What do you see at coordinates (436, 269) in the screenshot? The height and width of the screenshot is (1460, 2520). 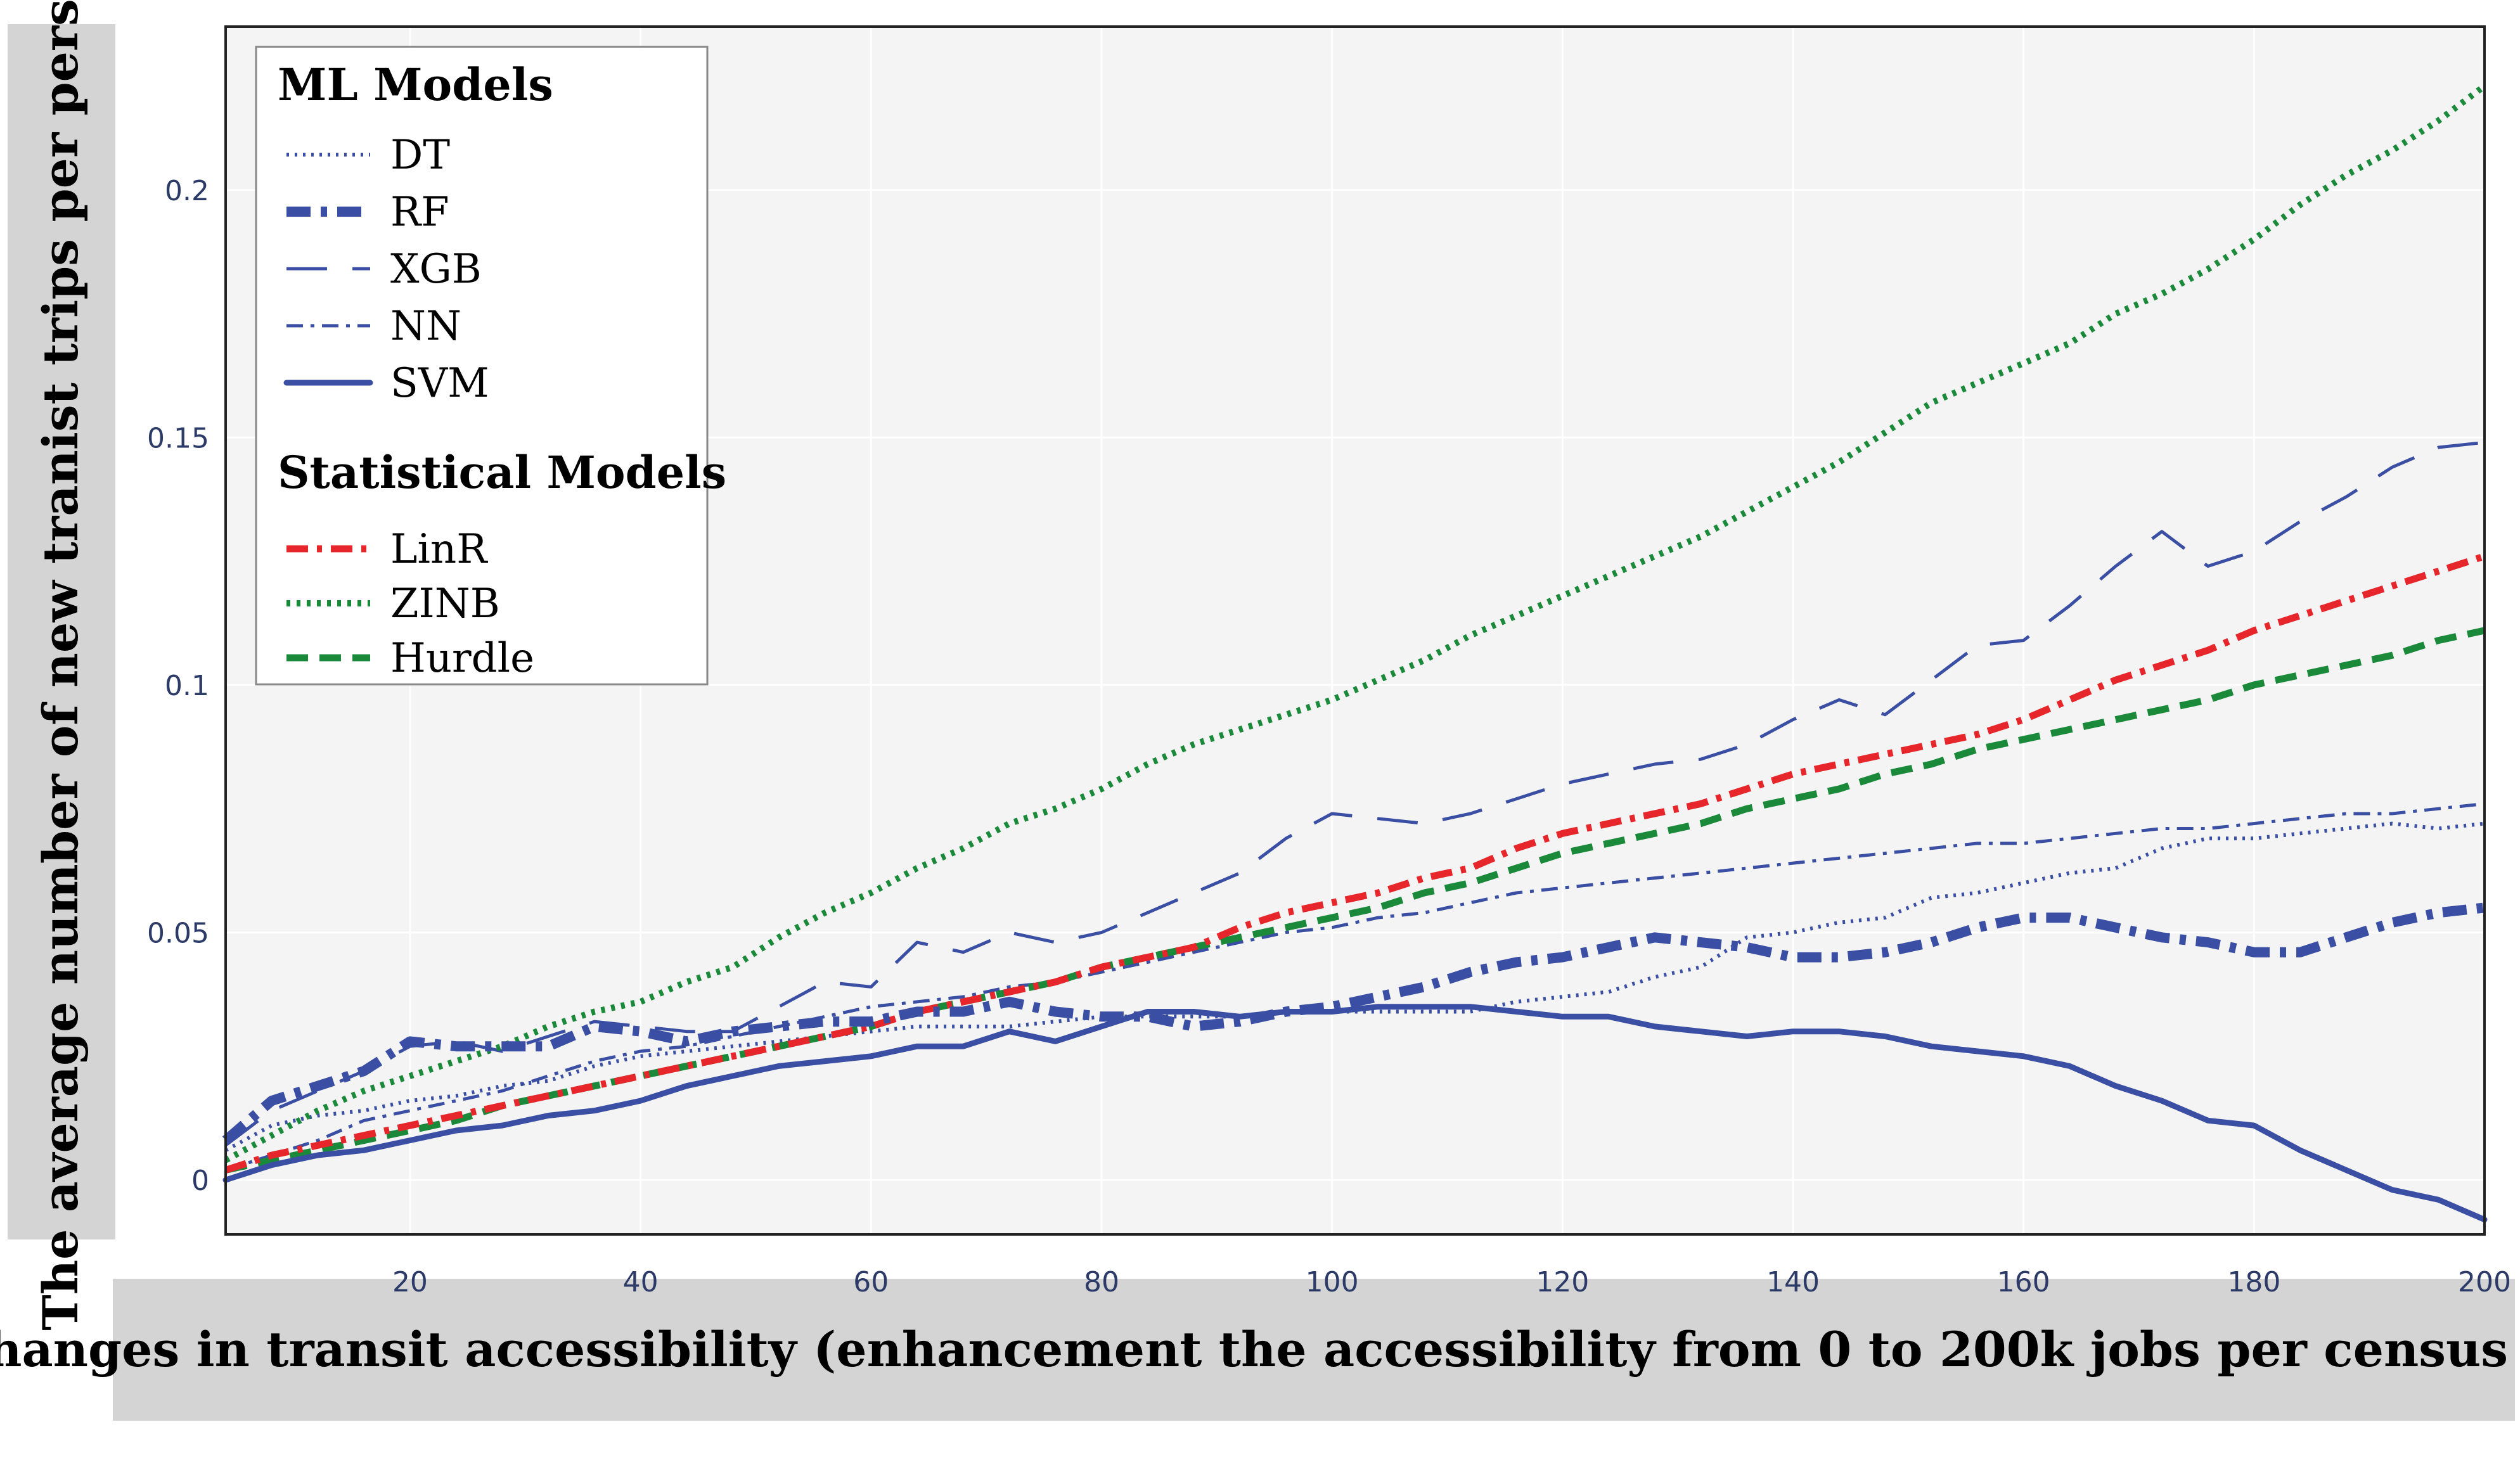 I see `legend-label-xgb: XGB` at bounding box center [436, 269].